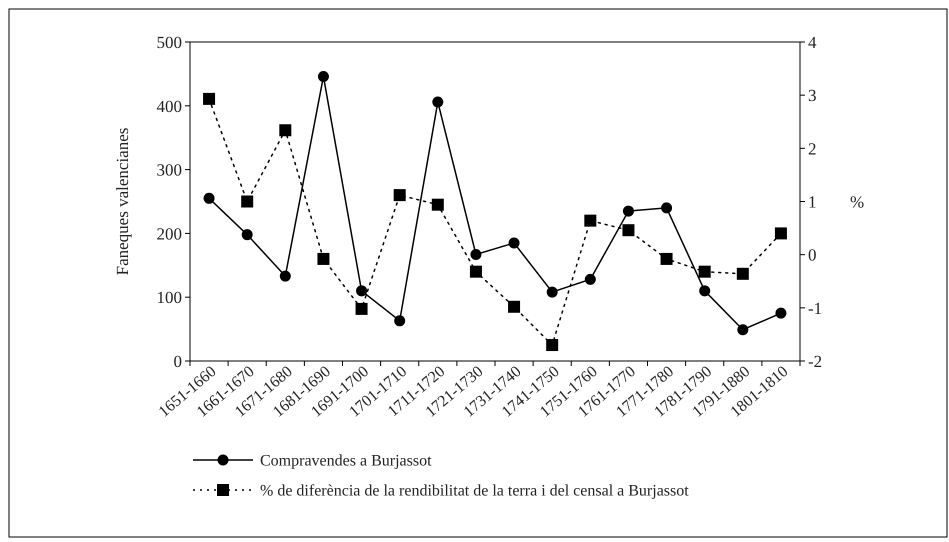  I want to click on y-tick-label: 500, so click(169, 42).